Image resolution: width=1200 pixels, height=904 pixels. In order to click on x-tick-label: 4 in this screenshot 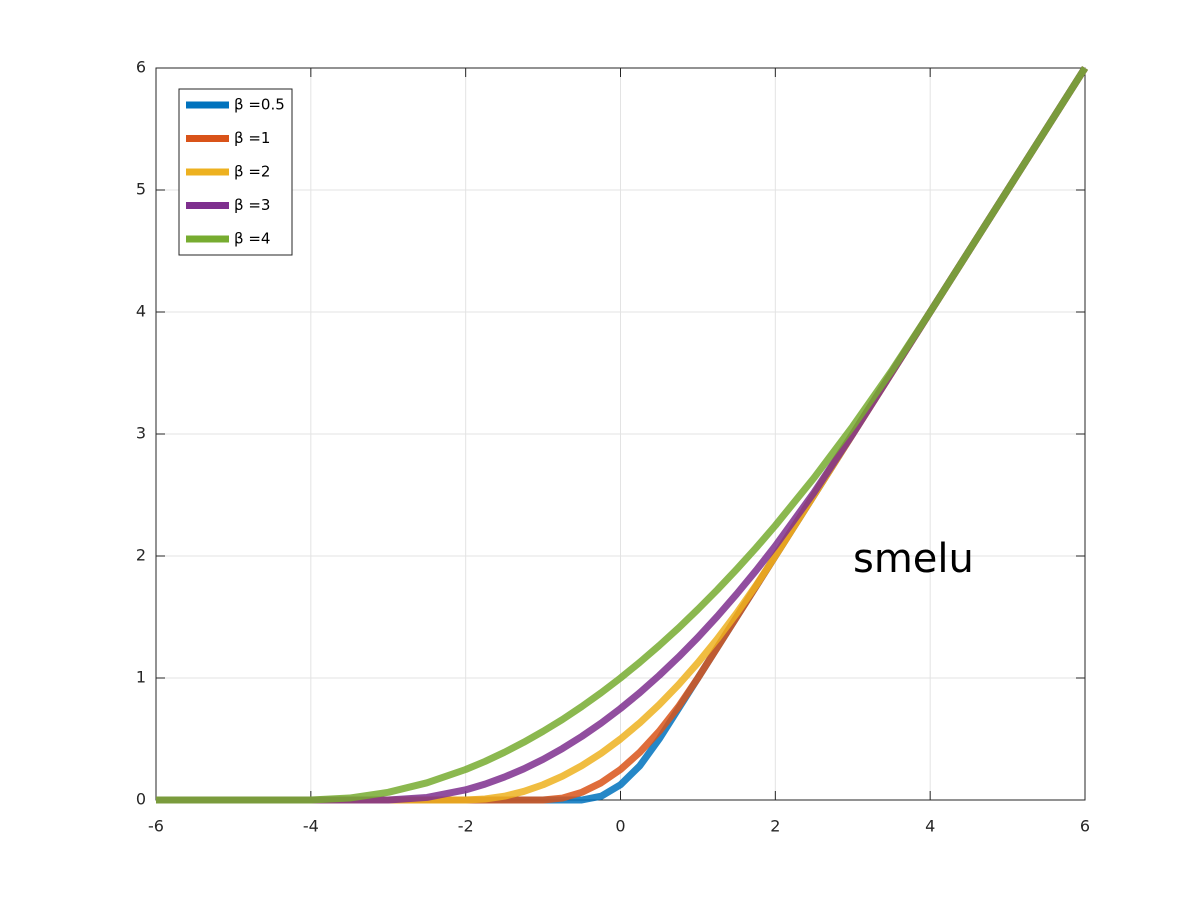, I will do `click(930, 826)`.